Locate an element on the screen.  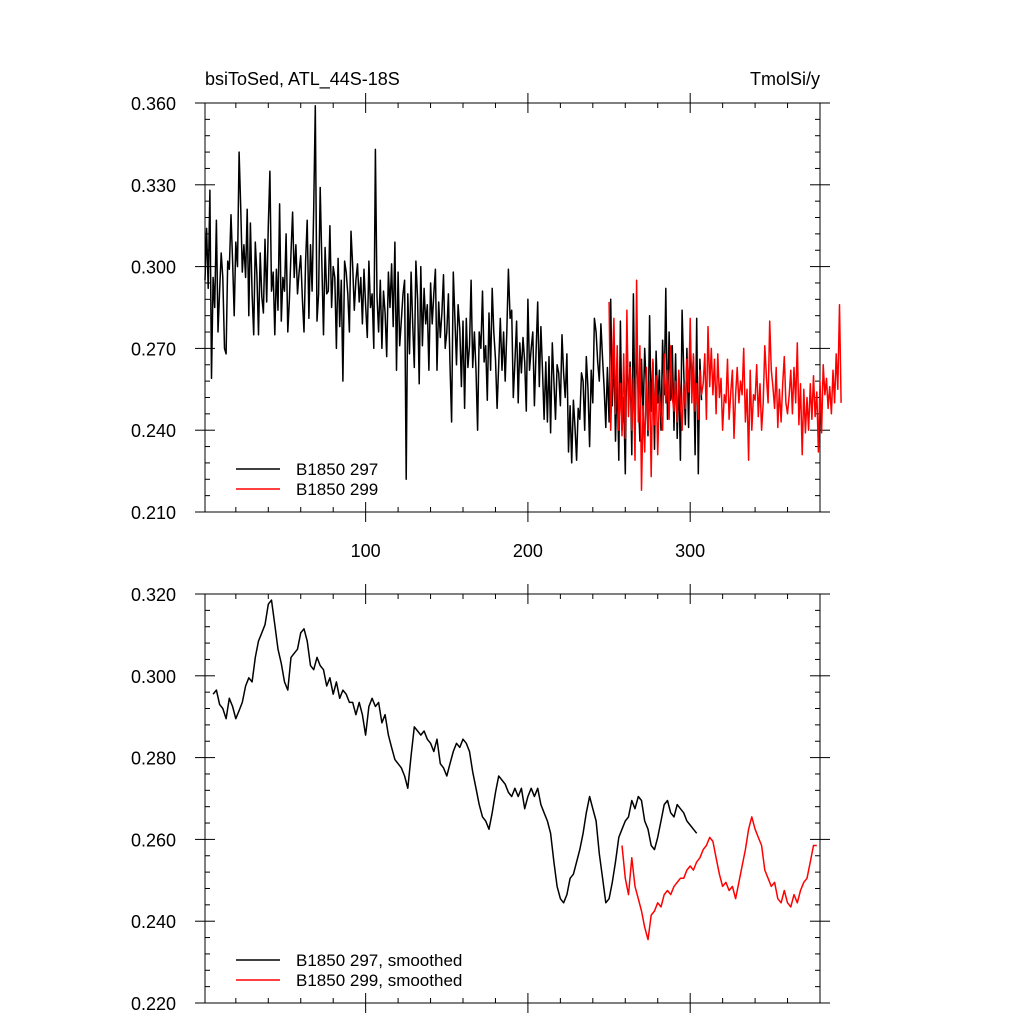
y-tick-label: 0.360 is located at coordinates (153, 104).